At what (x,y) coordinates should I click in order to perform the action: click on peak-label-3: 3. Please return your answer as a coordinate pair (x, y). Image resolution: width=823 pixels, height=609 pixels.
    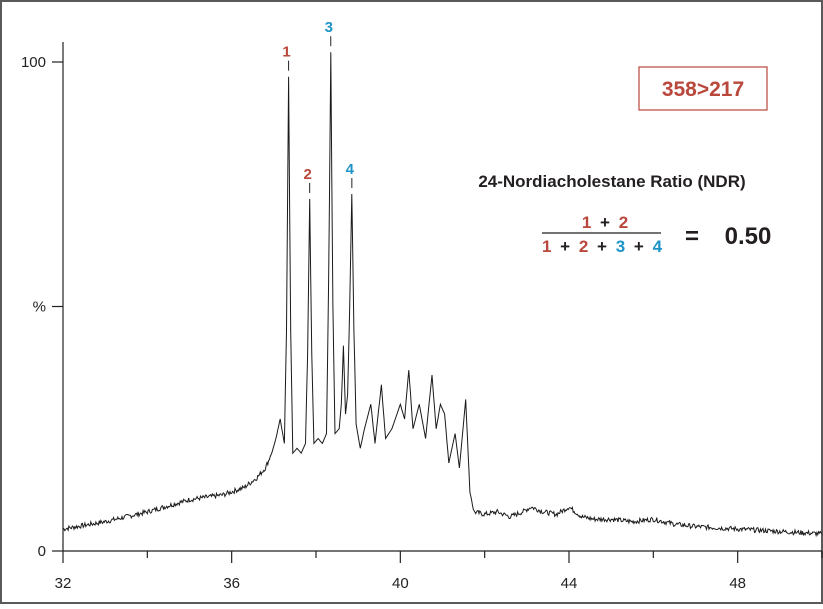
    Looking at the image, I should click on (329, 27).